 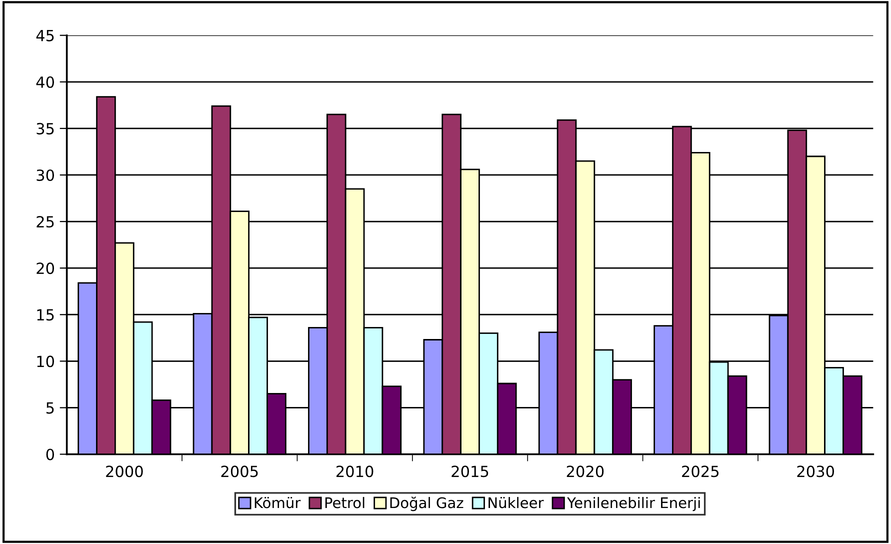 What do you see at coordinates (815, 472) in the screenshot?
I see `x-tick-label: 2030` at bounding box center [815, 472].